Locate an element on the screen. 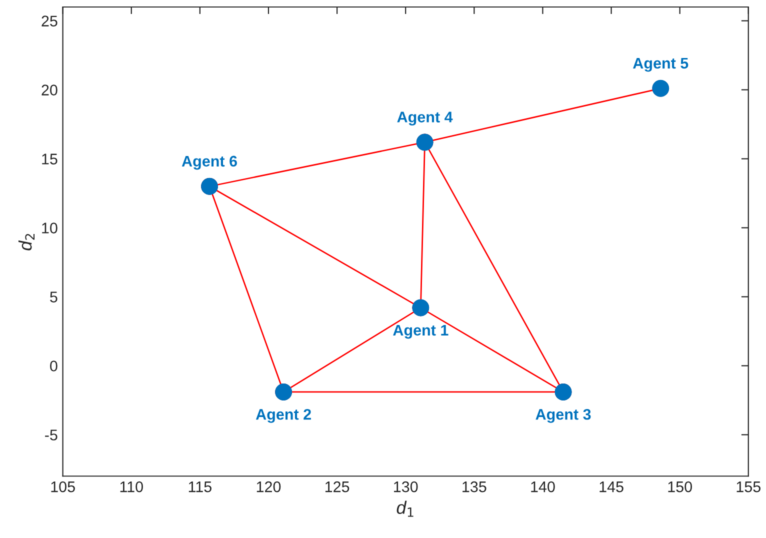  x-tick-label: 130 is located at coordinates (406, 486).